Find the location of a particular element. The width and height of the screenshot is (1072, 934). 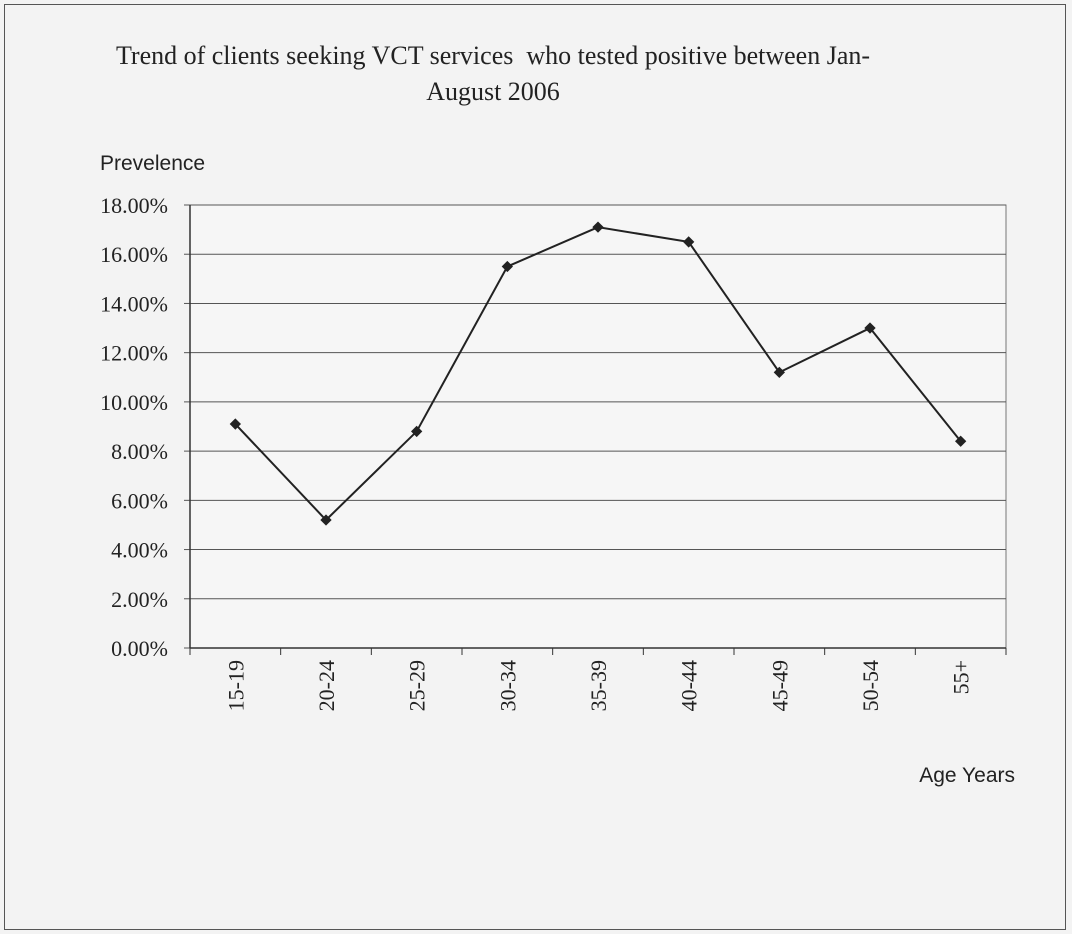

y-tick-label: 16.00% is located at coordinates (134, 254).